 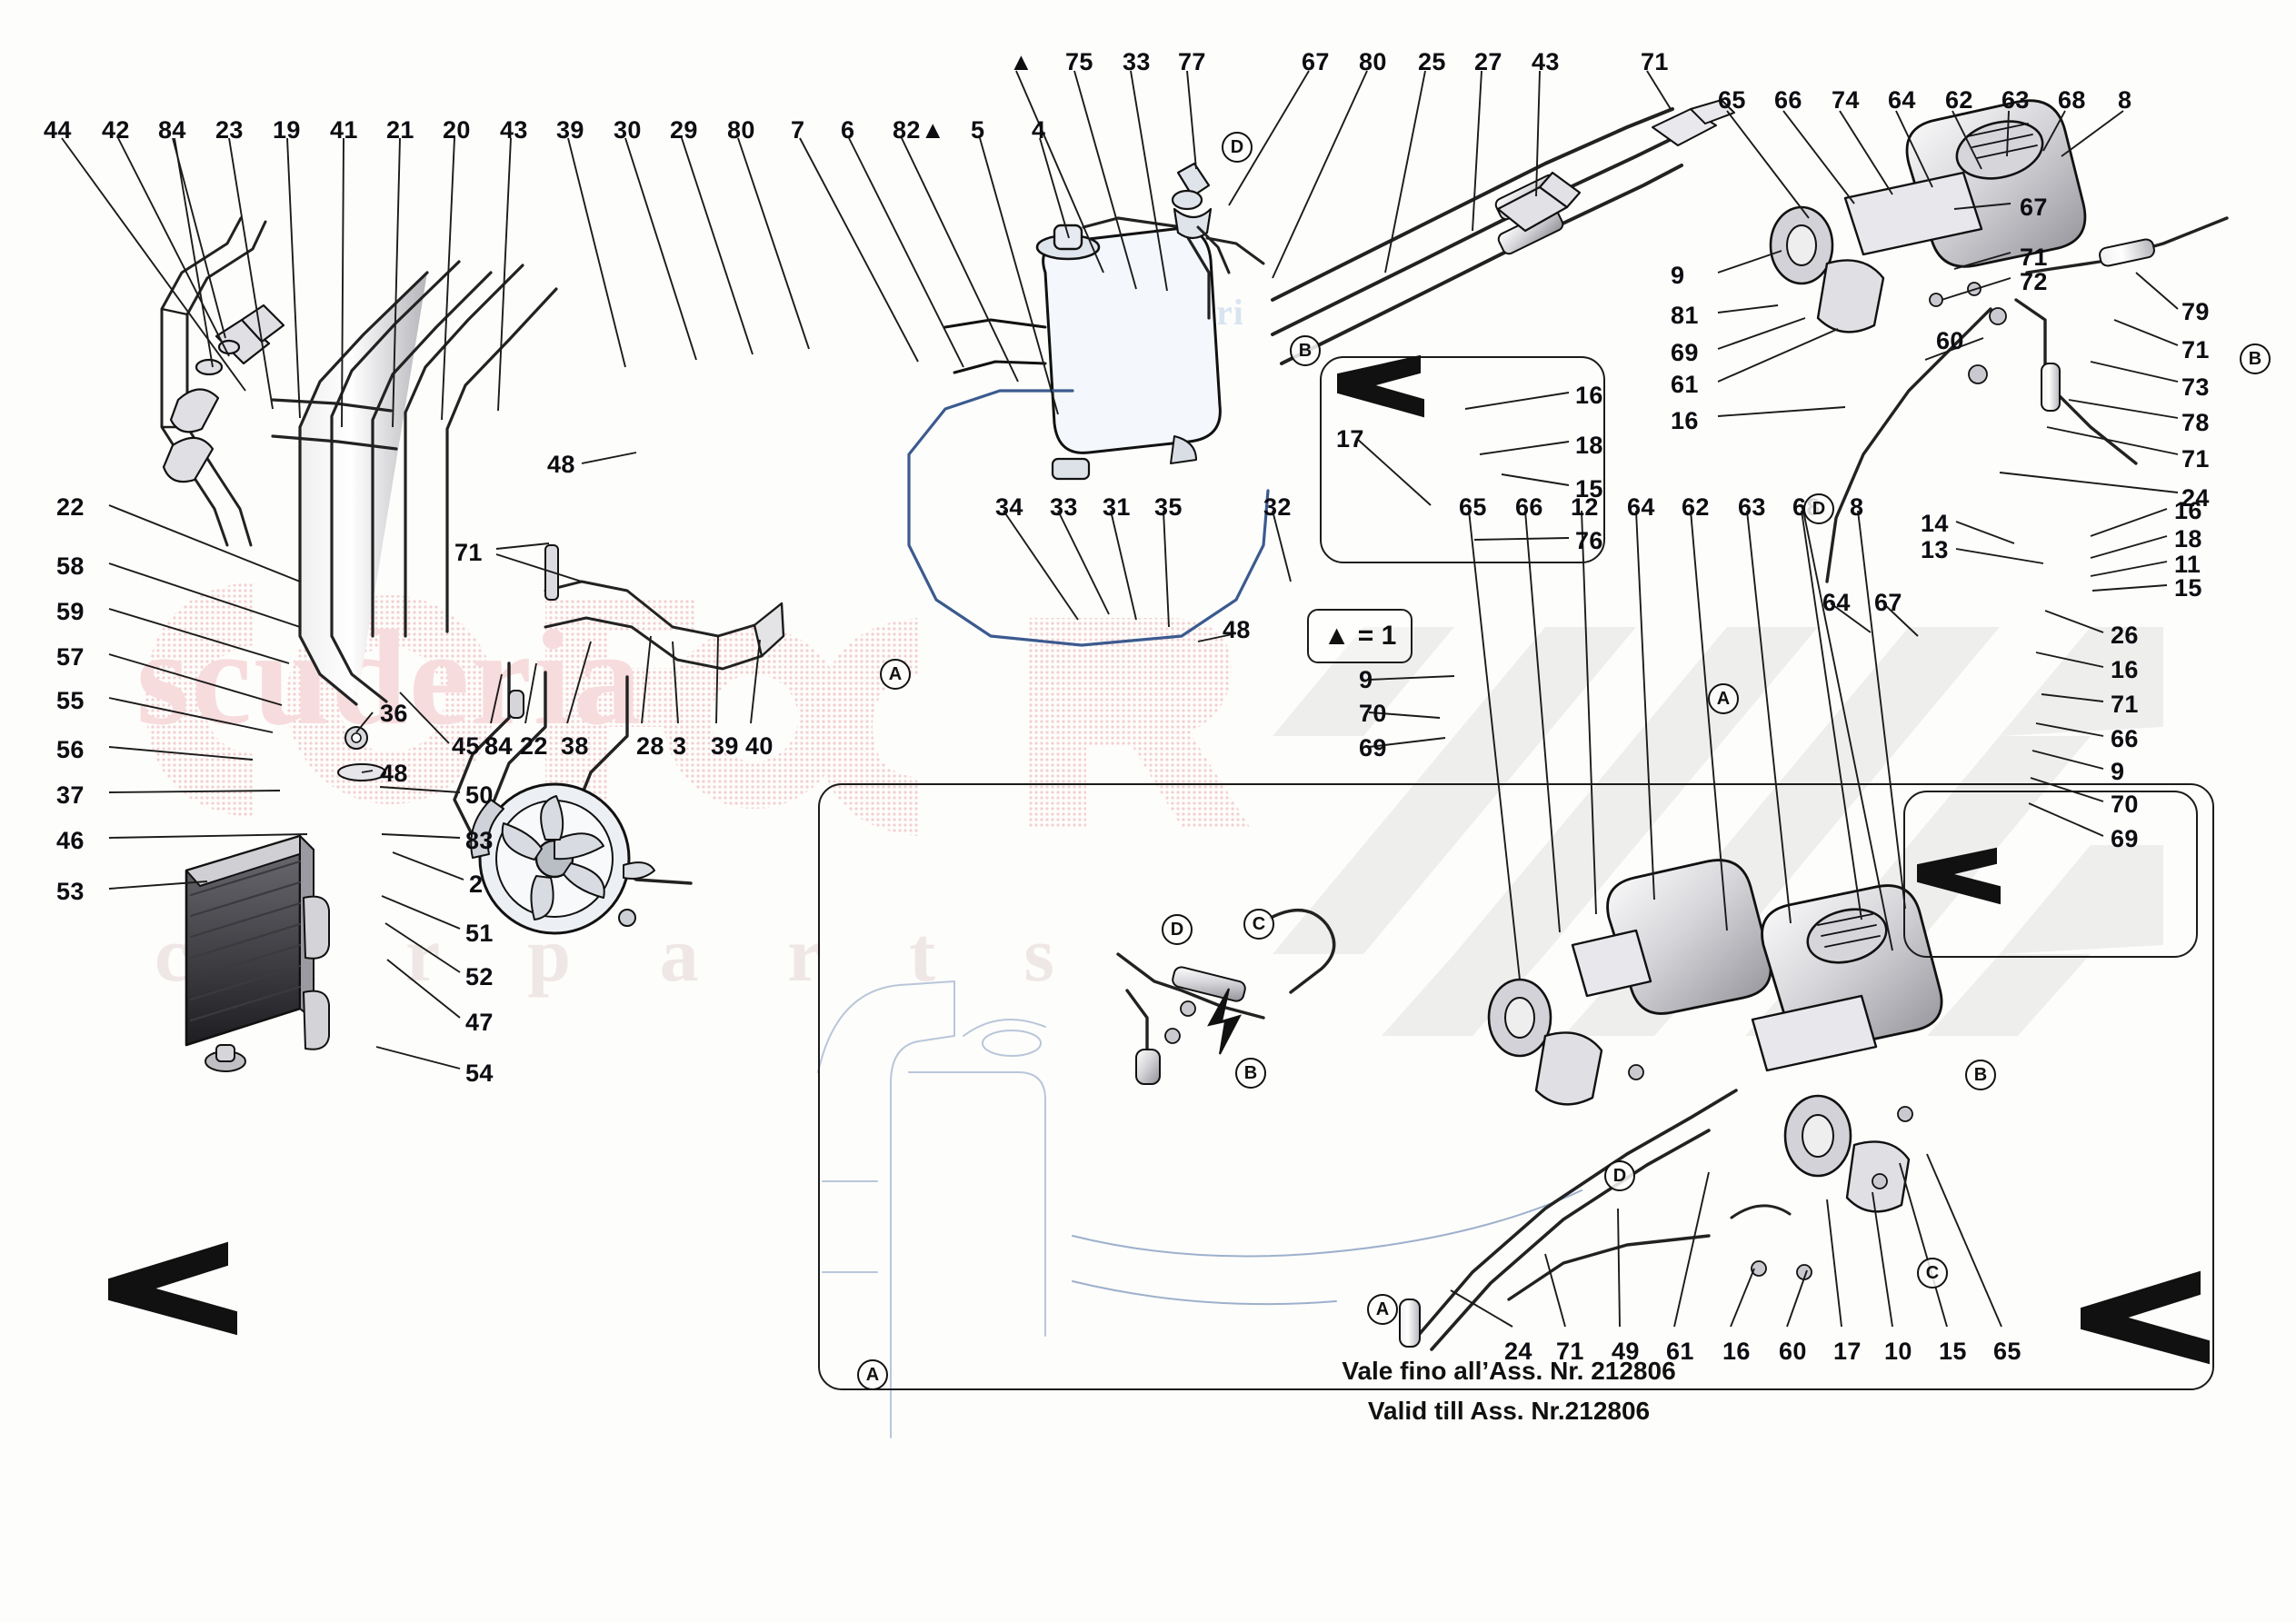 What do you see at coordinates (684, 130) in the screenshot?
I see `callout-number: 29` at bounding box center [684, 130].